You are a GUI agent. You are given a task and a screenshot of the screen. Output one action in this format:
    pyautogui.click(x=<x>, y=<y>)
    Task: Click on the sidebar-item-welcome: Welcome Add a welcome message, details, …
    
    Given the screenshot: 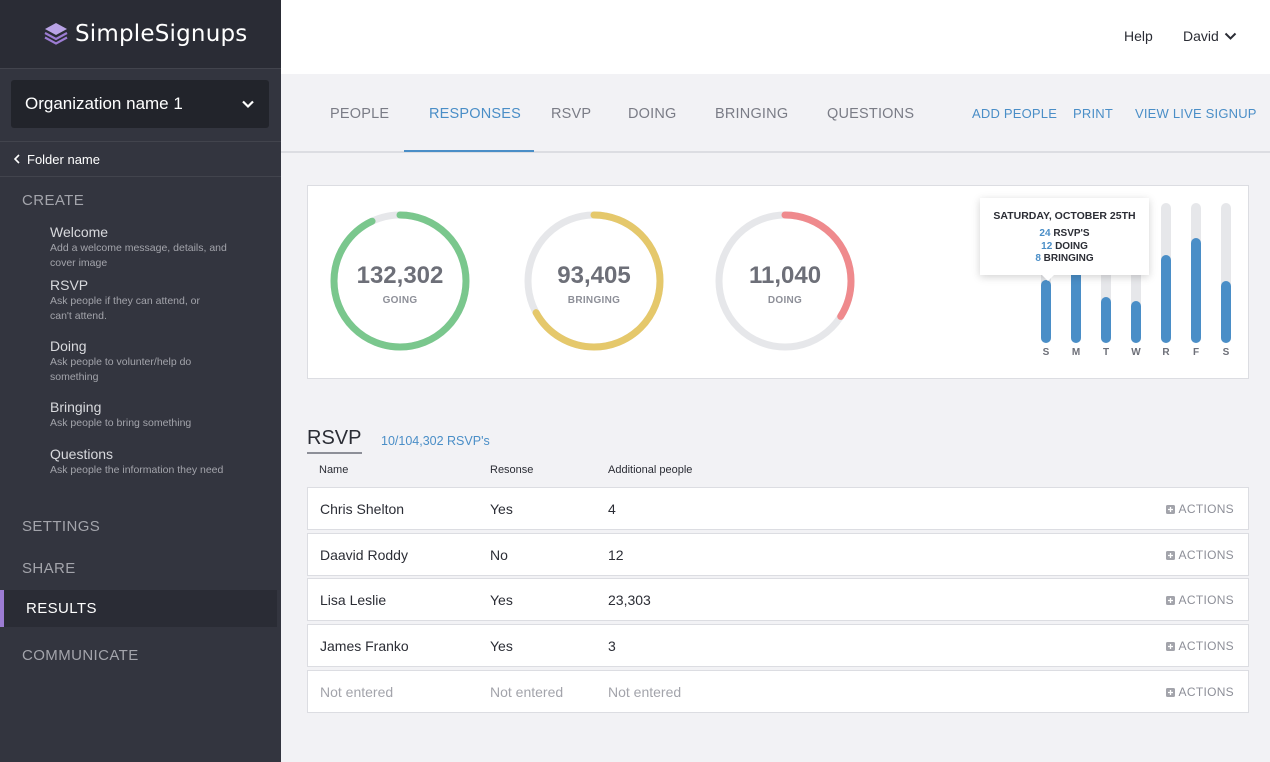 What is the action you would take?
    pyautogui.click(x=140, y=247)
    